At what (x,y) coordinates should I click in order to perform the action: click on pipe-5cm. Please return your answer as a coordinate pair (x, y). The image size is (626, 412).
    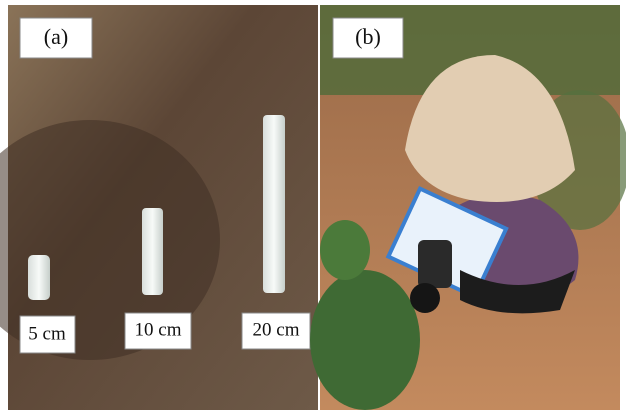
    Looking at the image, I should click on (39, 277).